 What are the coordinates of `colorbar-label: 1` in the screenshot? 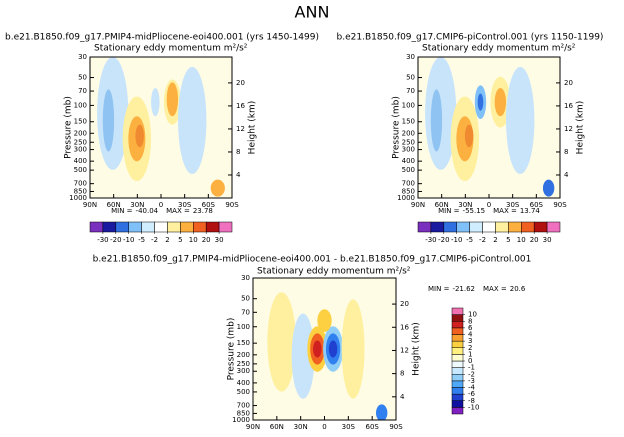 It's located at (470, 354).